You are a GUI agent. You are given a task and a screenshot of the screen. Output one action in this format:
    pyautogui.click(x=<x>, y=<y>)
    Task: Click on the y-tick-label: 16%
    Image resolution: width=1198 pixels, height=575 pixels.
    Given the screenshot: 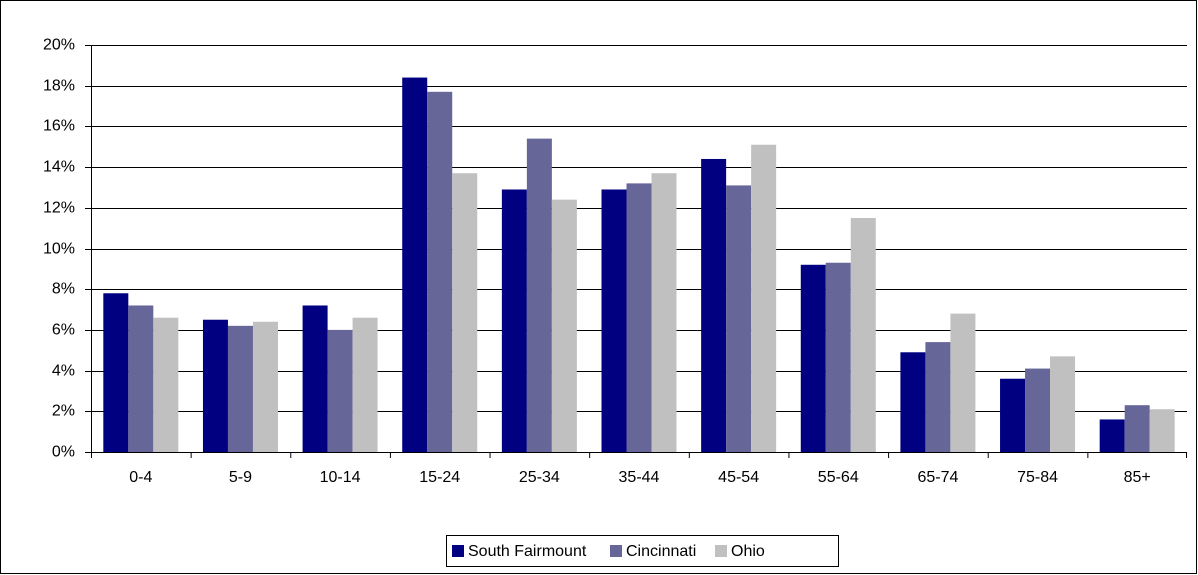 What is the action you would take?
    pyautogui.click(x=59, y=126)
    